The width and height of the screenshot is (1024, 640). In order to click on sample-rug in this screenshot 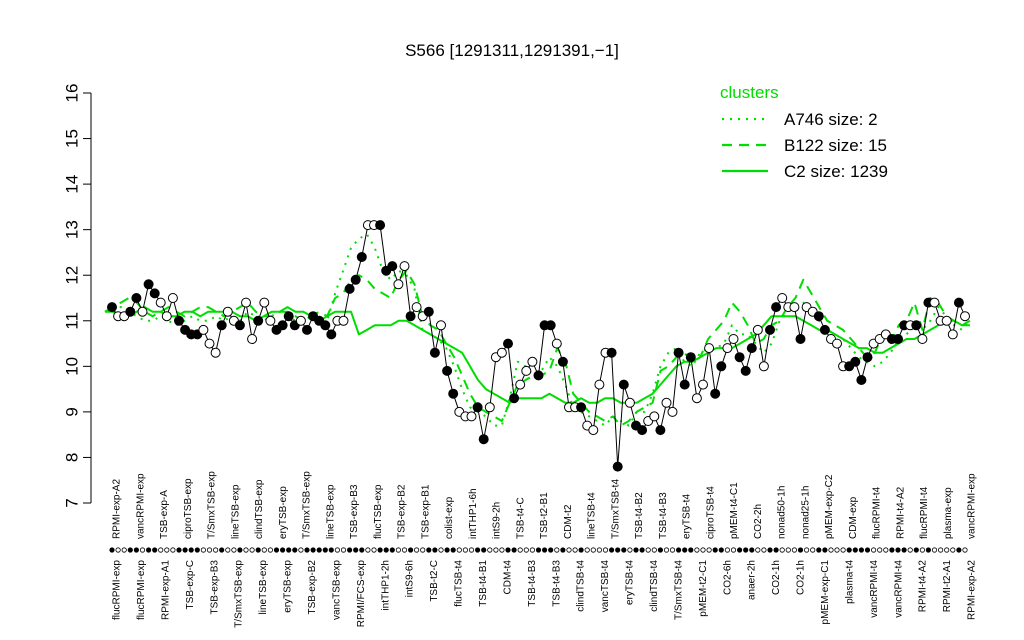, I will do `click(538, 550)`.